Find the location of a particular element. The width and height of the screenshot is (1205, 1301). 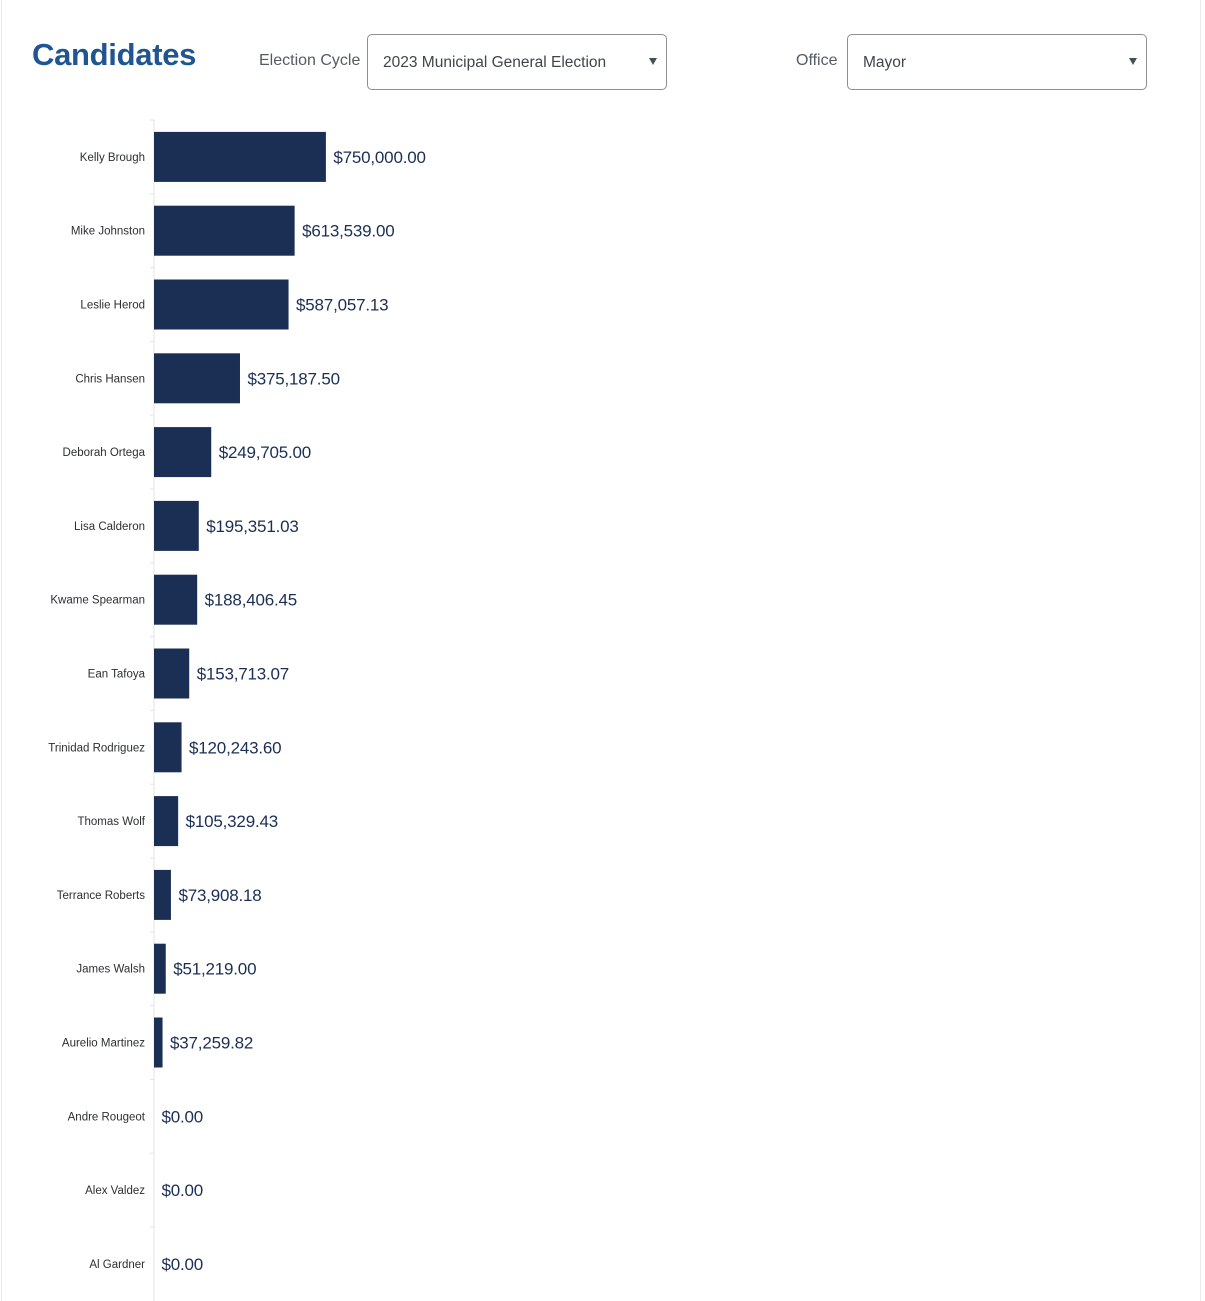

value-label: $195,351.03 is located at coordinates (252, 526).